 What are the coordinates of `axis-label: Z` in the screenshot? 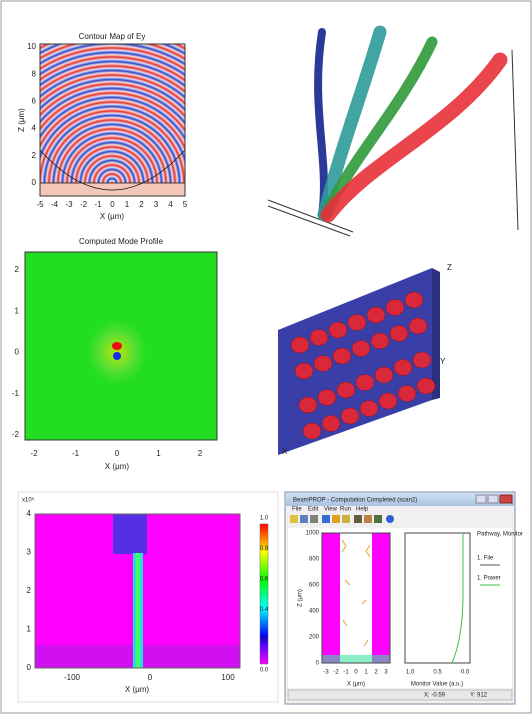 It's located at (449, 267).